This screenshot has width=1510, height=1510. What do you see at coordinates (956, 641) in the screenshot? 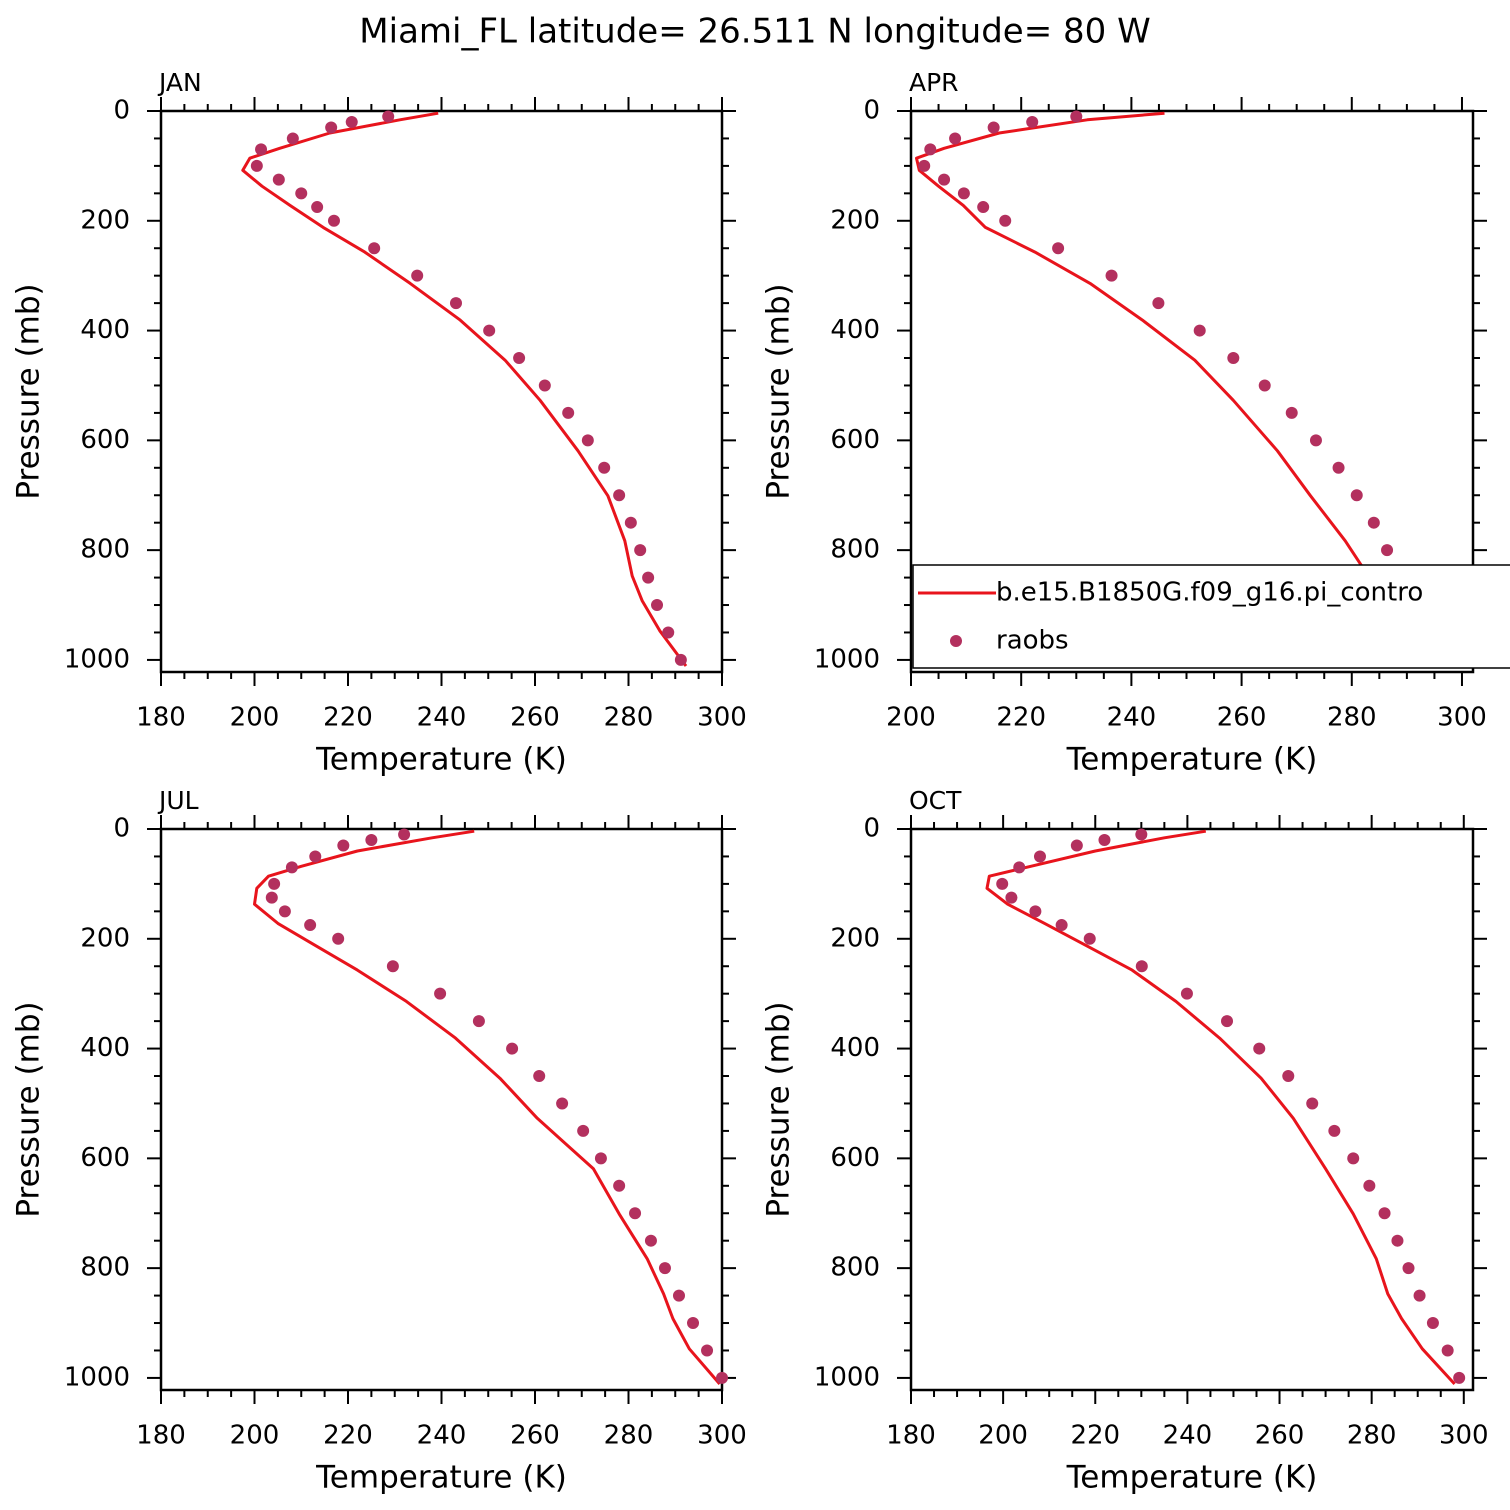
I see `legend-marker` at bounding box center [956, 641].